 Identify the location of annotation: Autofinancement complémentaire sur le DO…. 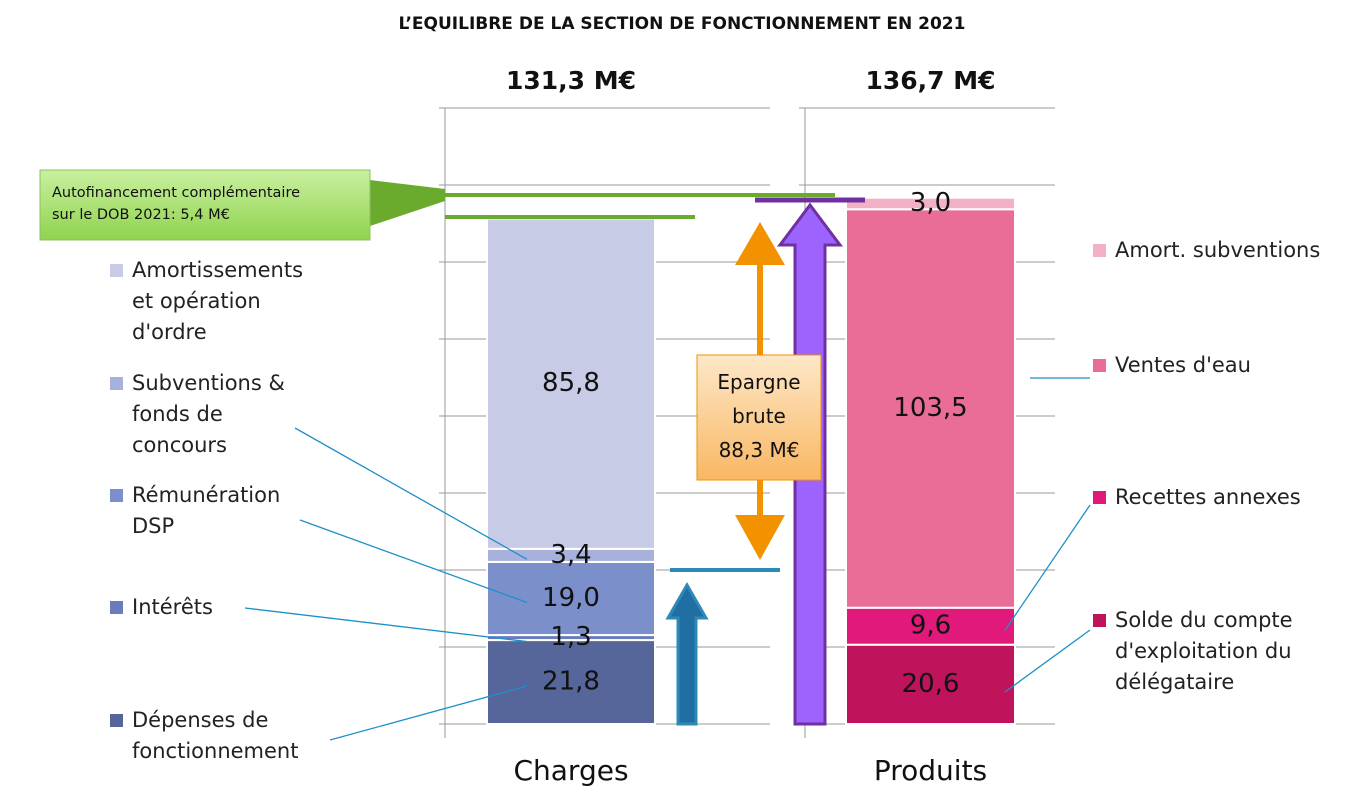
(176, 204).